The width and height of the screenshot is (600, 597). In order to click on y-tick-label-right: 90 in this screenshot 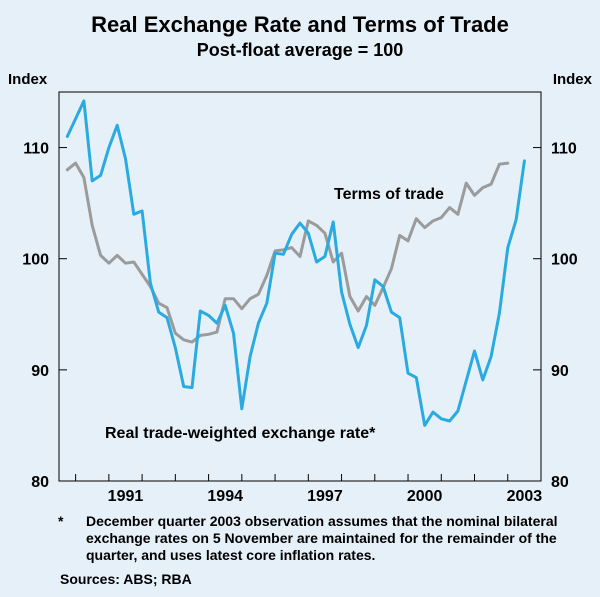, I will do `click(560, 371)`.